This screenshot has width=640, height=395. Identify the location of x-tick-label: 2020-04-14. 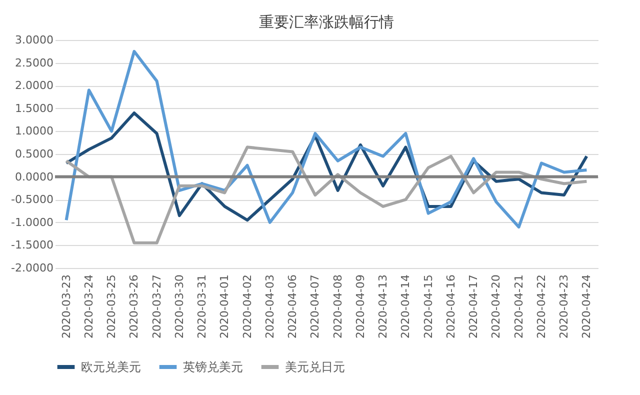
(405, 306).